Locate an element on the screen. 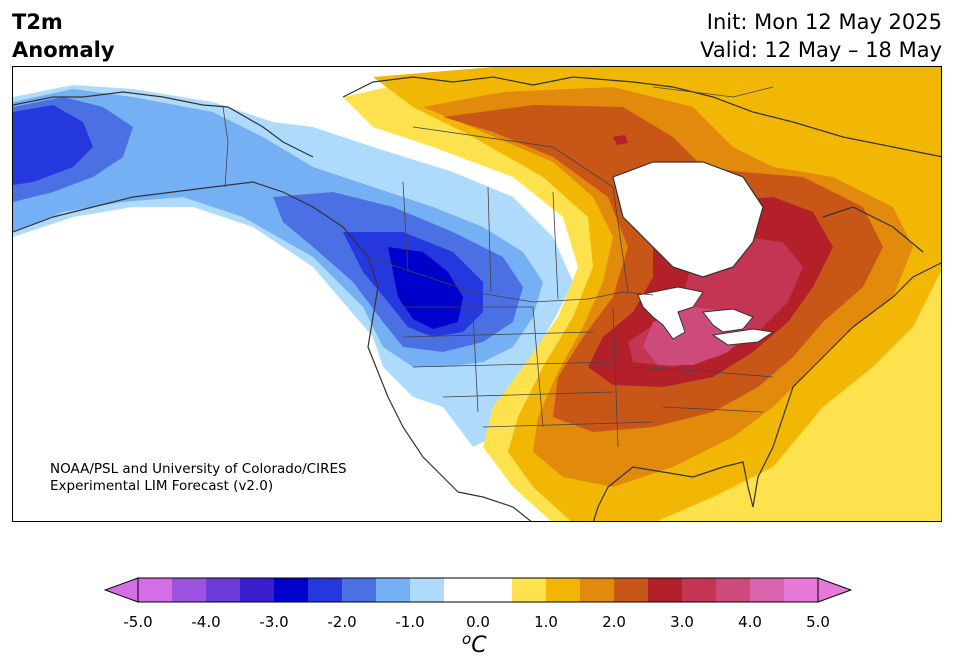  colorbar-extend-low is located at coordinates (121, 590).